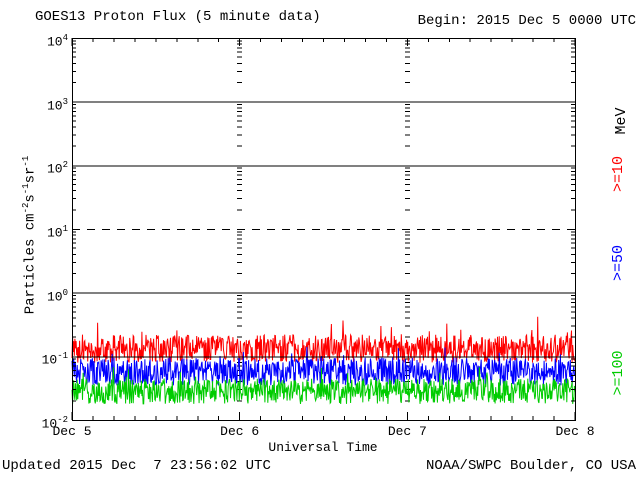 This screenshot has height=480, width=640. I want to click on y-tick-label: 10⁻¹, so click(54, 359).